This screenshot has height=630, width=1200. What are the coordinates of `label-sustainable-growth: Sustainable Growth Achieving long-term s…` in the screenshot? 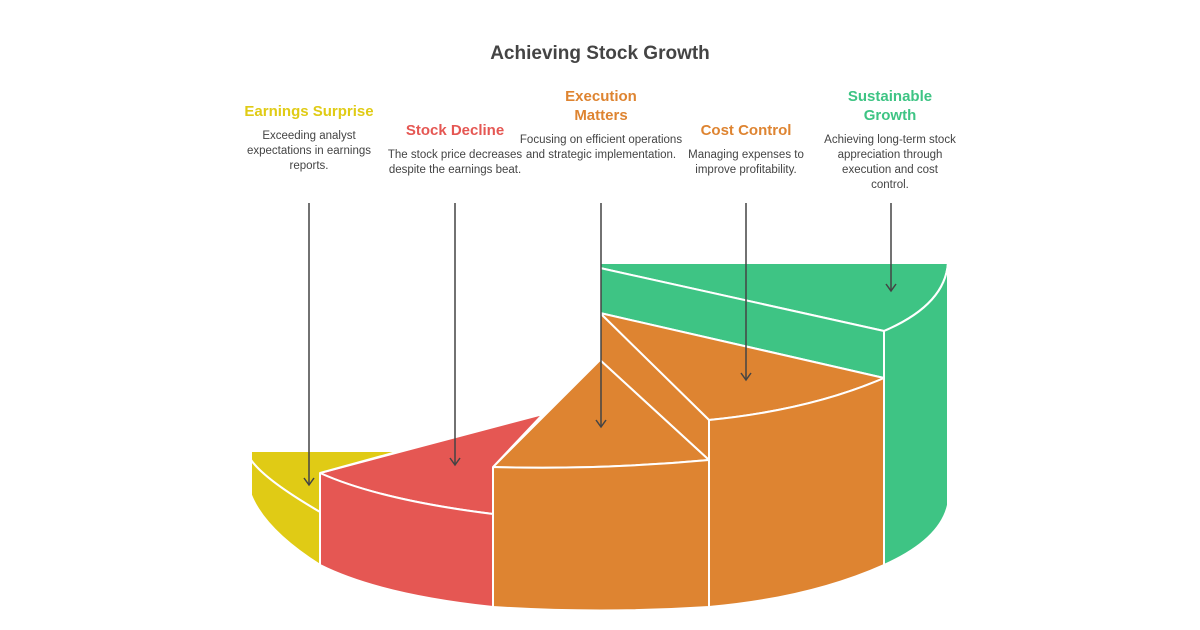 It's located at (890, 140).